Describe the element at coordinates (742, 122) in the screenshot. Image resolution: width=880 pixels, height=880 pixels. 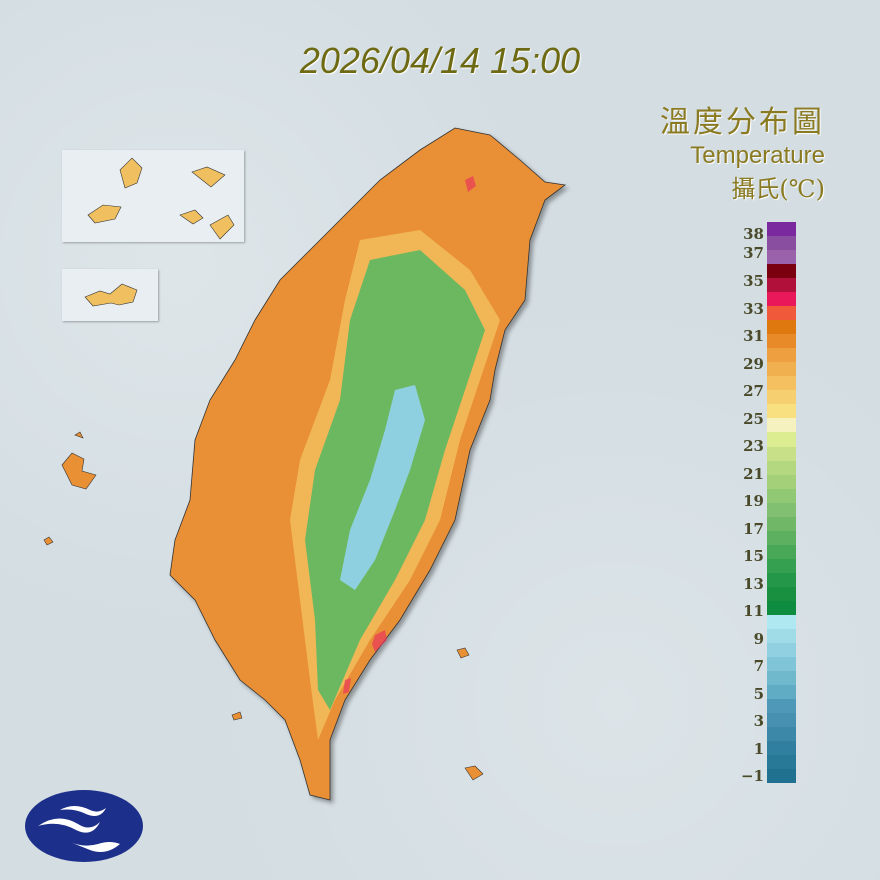
I see `legend-title-chinese: 溫度分布圖` at that location.